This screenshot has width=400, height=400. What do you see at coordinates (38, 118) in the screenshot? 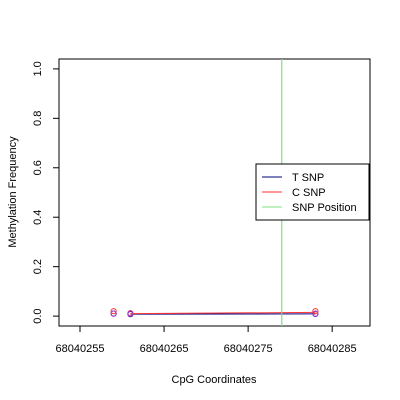
I see `y-tick-label: 0.8` at bounding box center [38, 118].